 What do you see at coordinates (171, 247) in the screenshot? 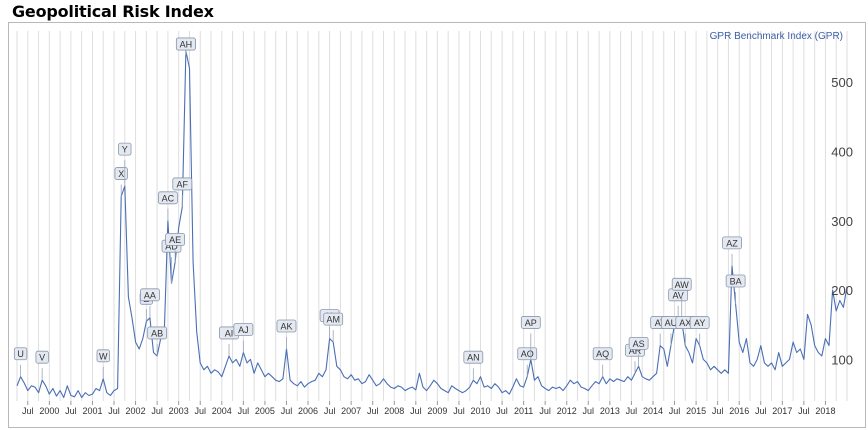
I see `annotation-flag-label: AD` at bounding box center [171, 247].